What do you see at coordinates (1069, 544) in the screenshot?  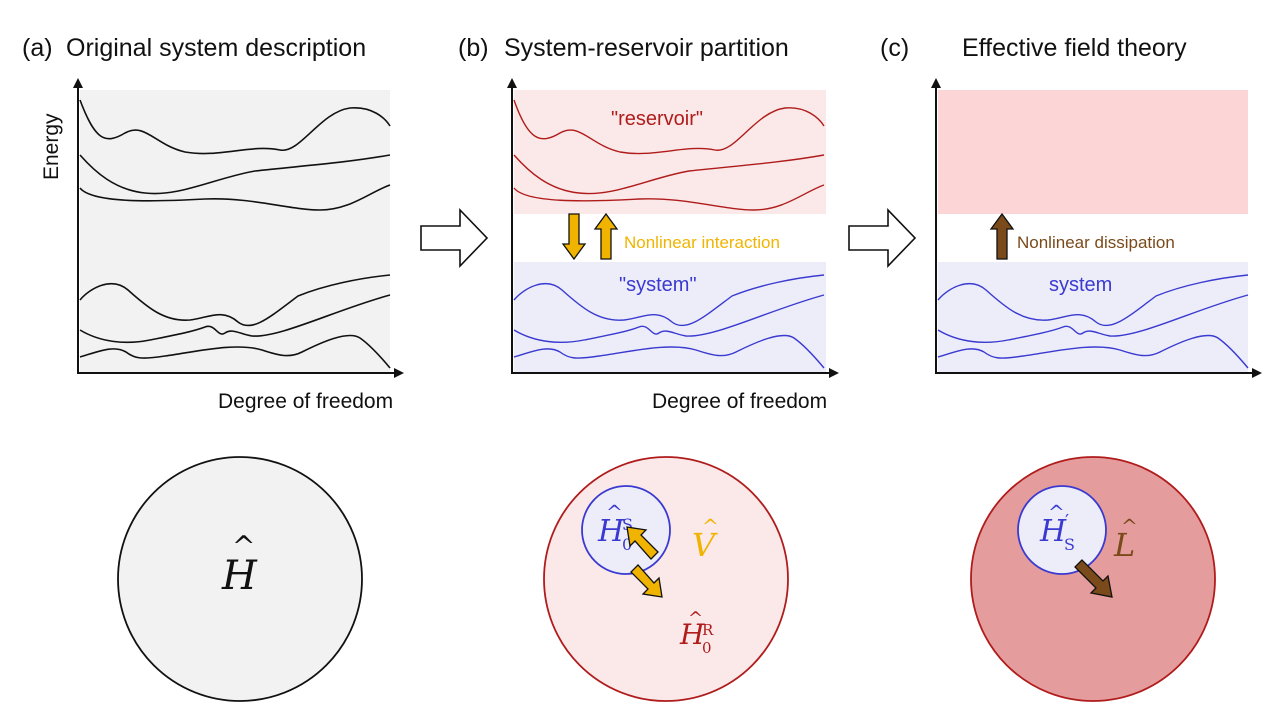 I see `effective-hamiltonian-subscript: S` at bounding box center [1069, 544].